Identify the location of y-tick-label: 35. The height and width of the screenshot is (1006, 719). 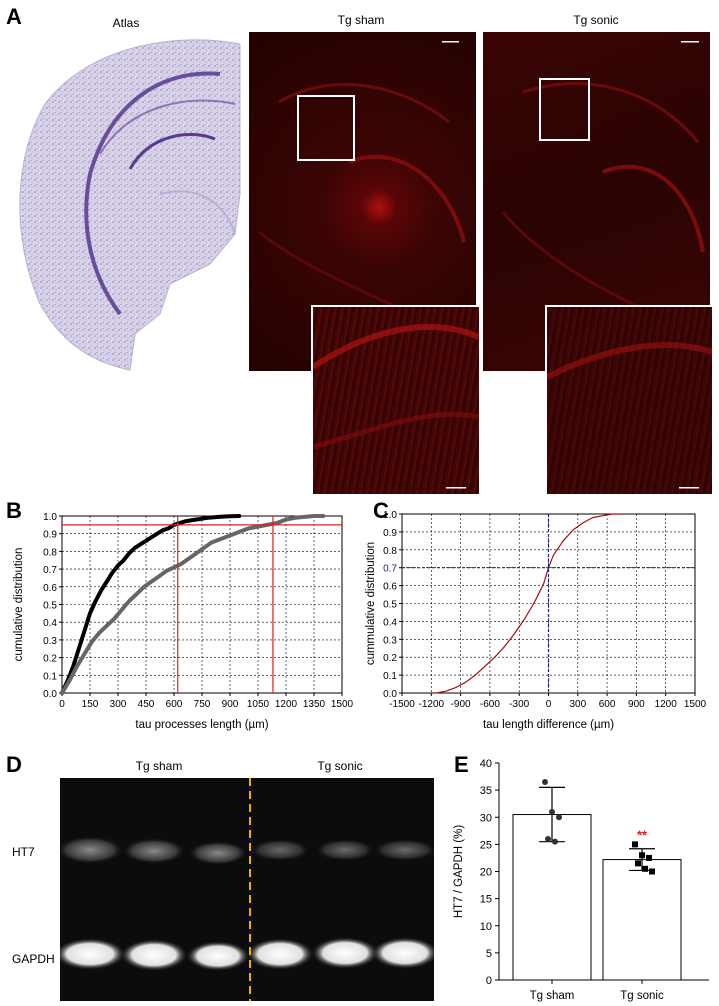
(486, 791).